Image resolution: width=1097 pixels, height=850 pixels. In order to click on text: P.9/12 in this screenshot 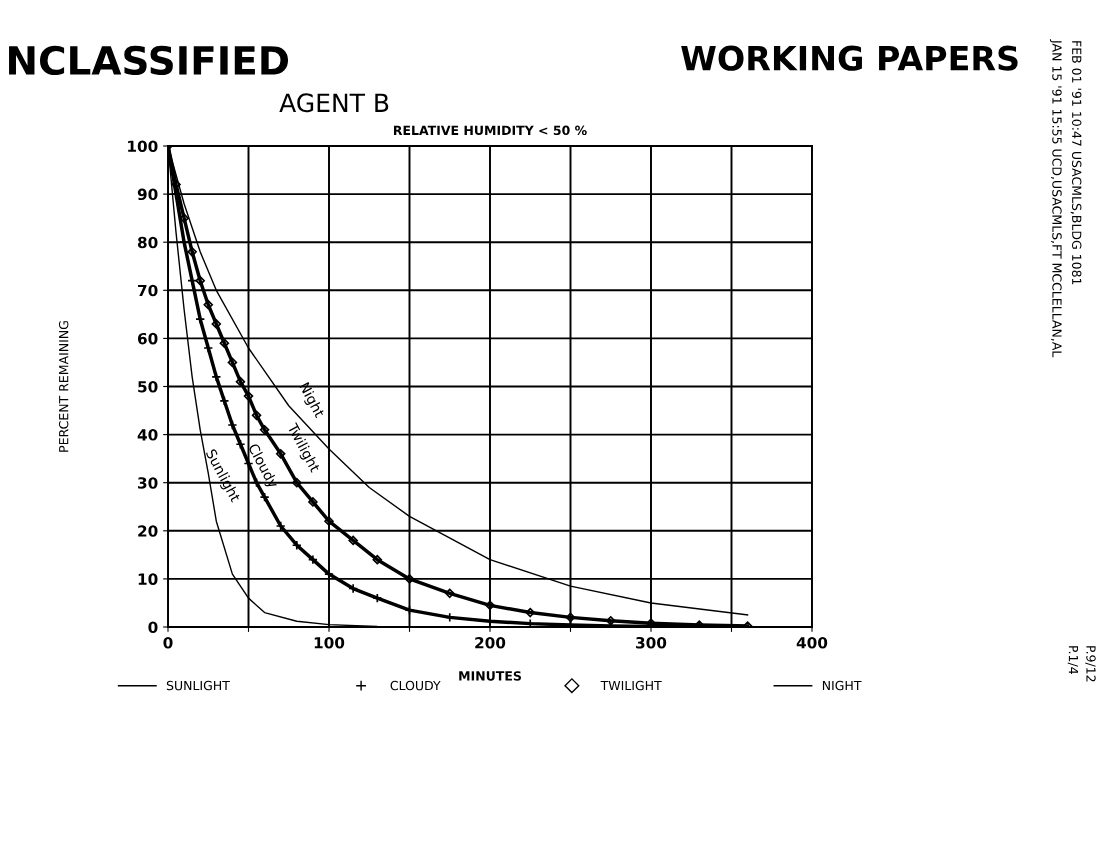, I will do `click(1090, 664)`.